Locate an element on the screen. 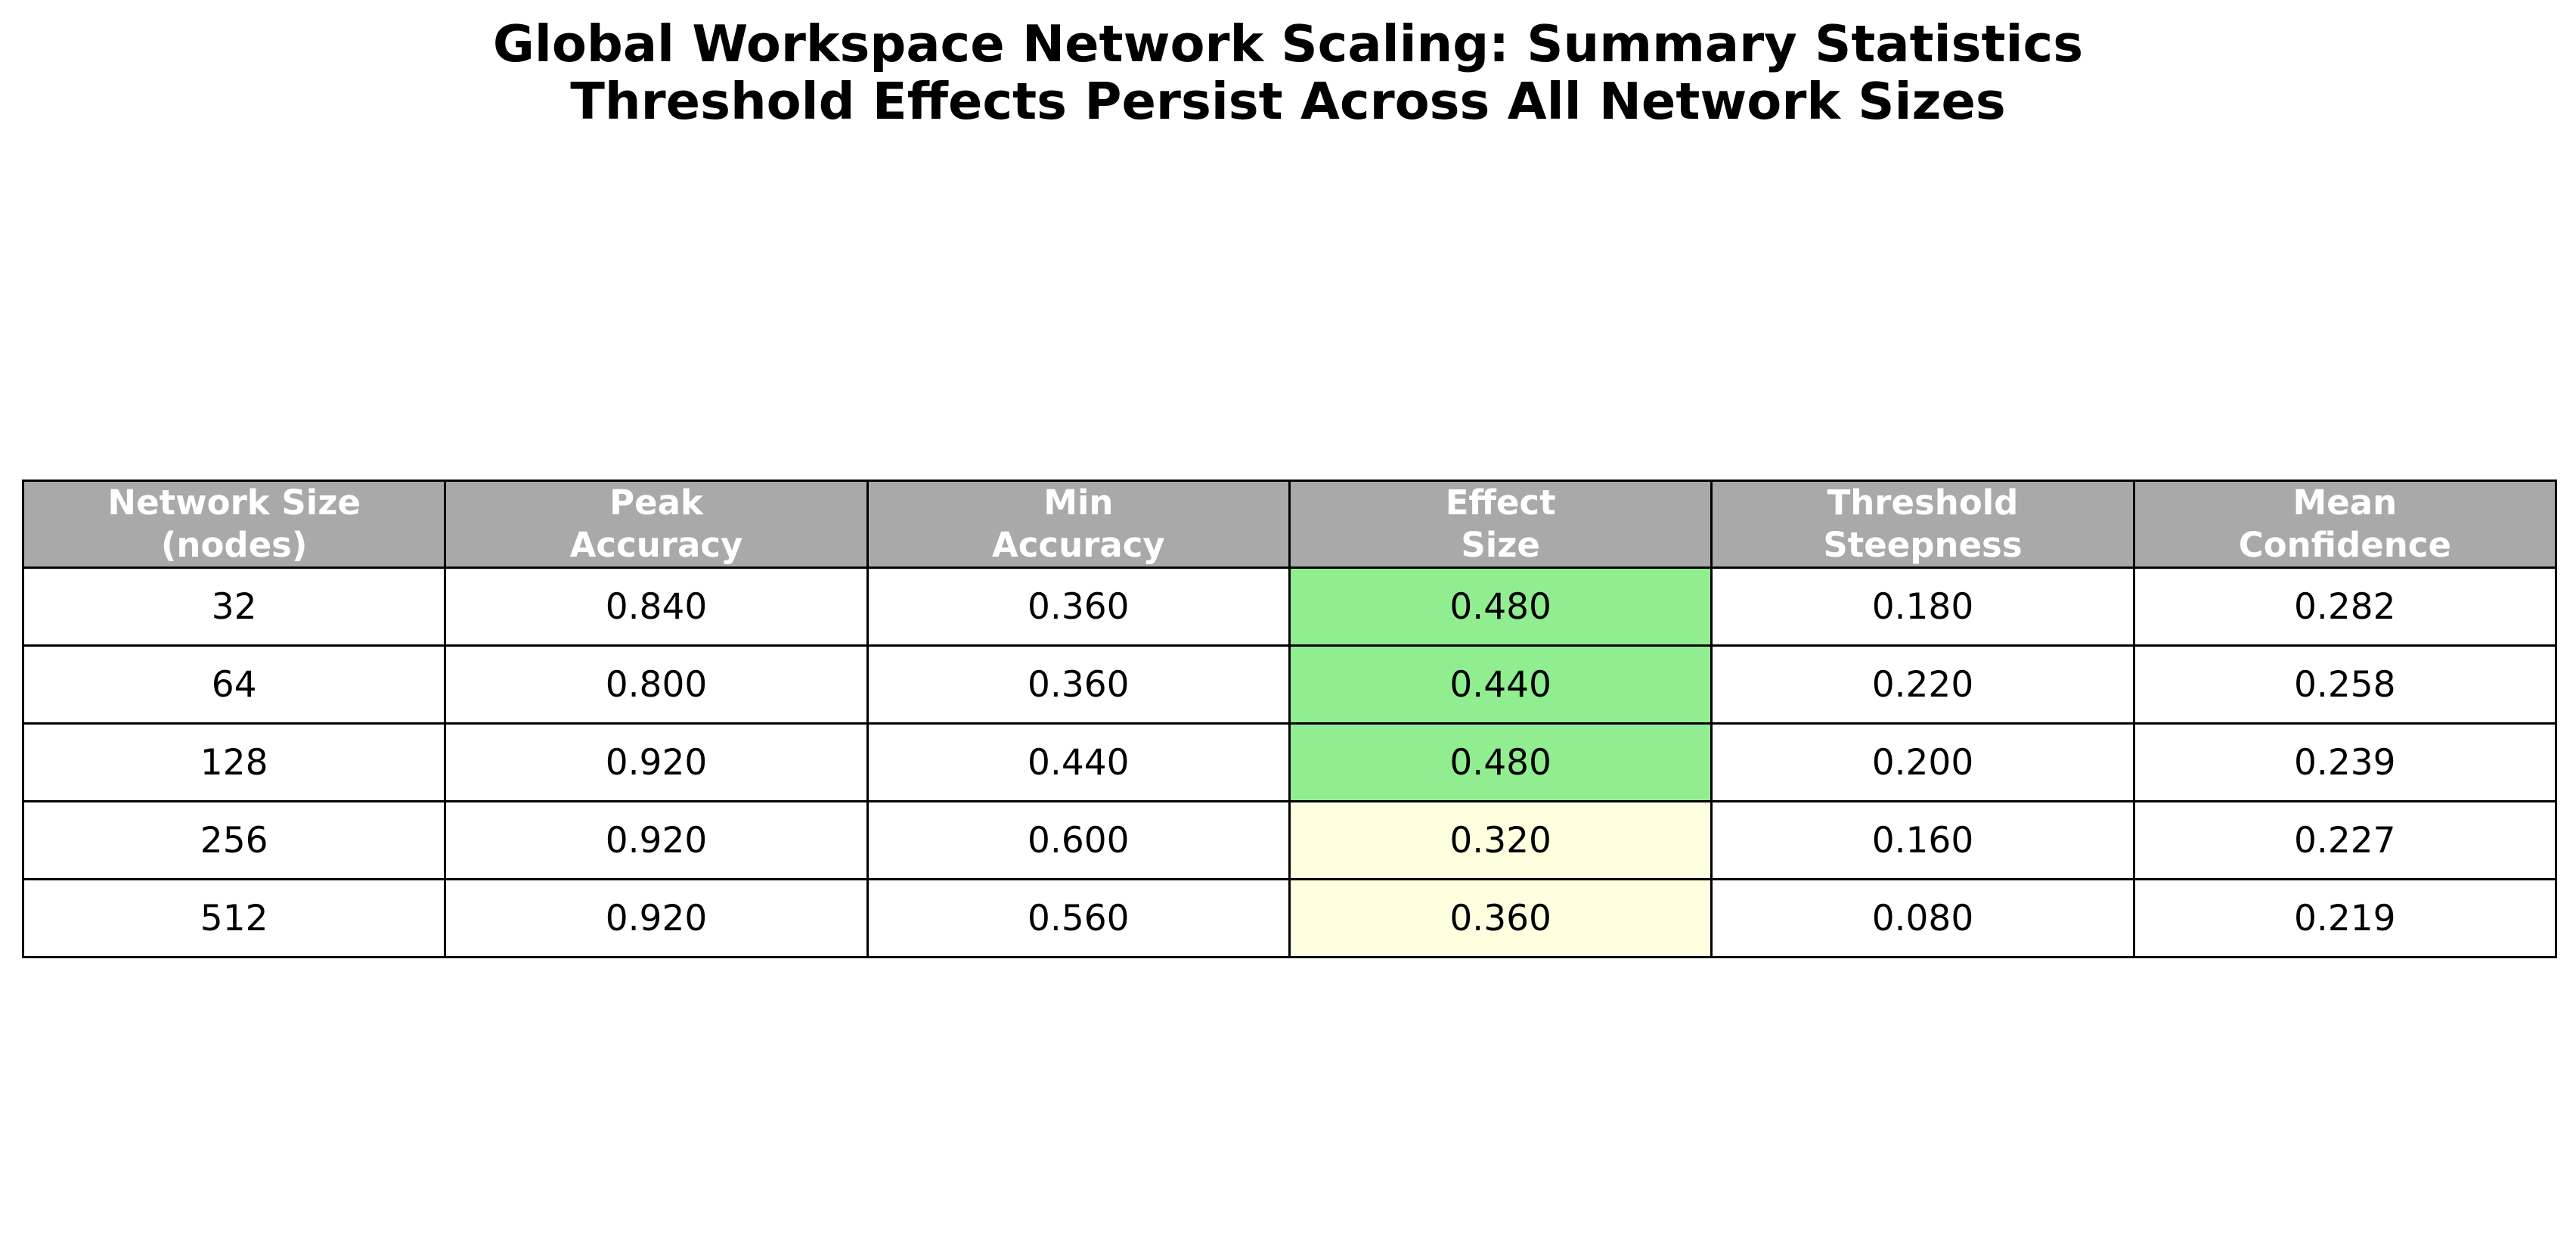  header-peak-accuracy: Peak Accuracy is located at coordinates (657, 524).